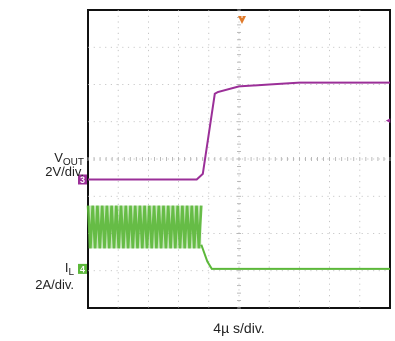 This screenshot has width=395, height=341. What do you see at coordinates (221, 328) in the screenshot?
I see `timebase-value: 4µ` at bounding box center [221, 328].